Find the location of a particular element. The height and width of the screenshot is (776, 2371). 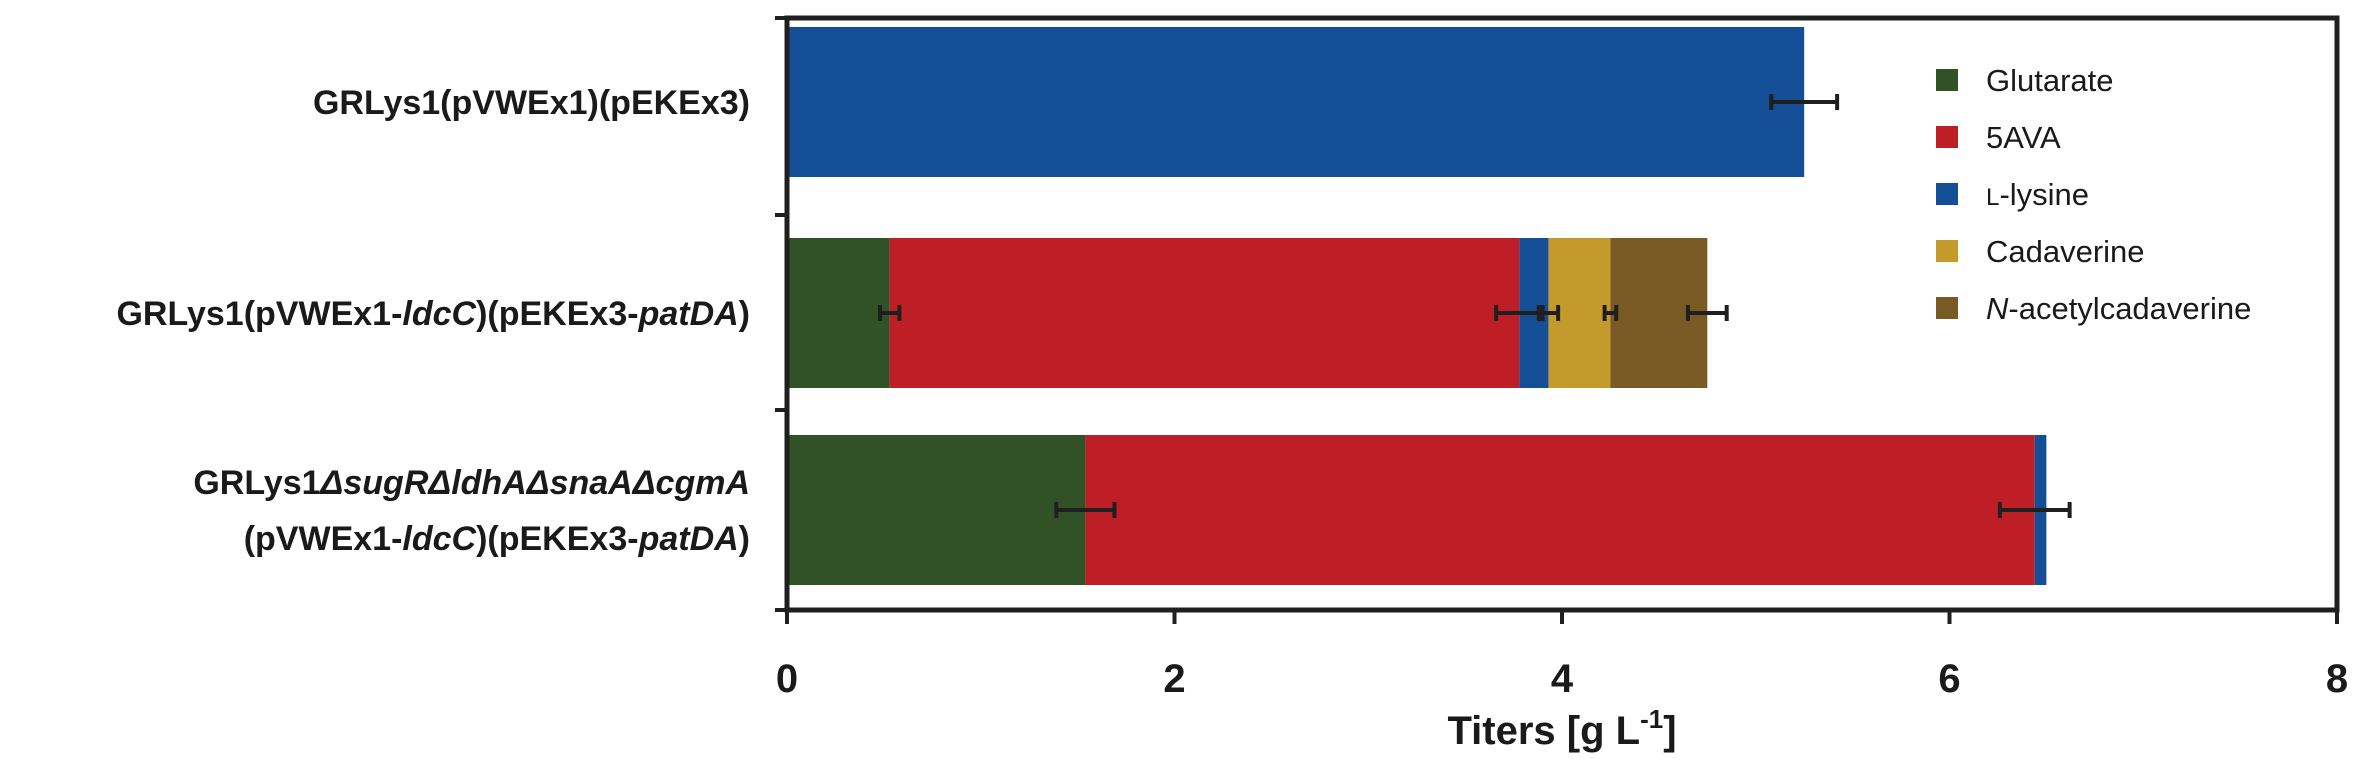

legend-label: Glutarate is located at coordinates (2050, 80).